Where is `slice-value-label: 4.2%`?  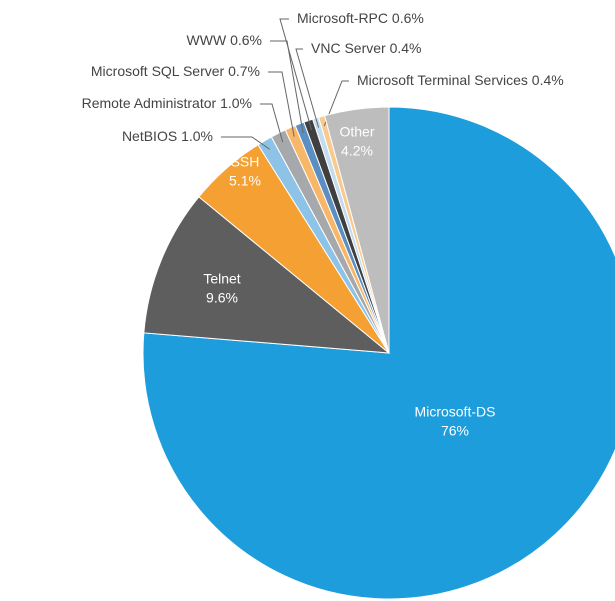
slice-value-label: 4.2% is located at coordinates (357, 151).